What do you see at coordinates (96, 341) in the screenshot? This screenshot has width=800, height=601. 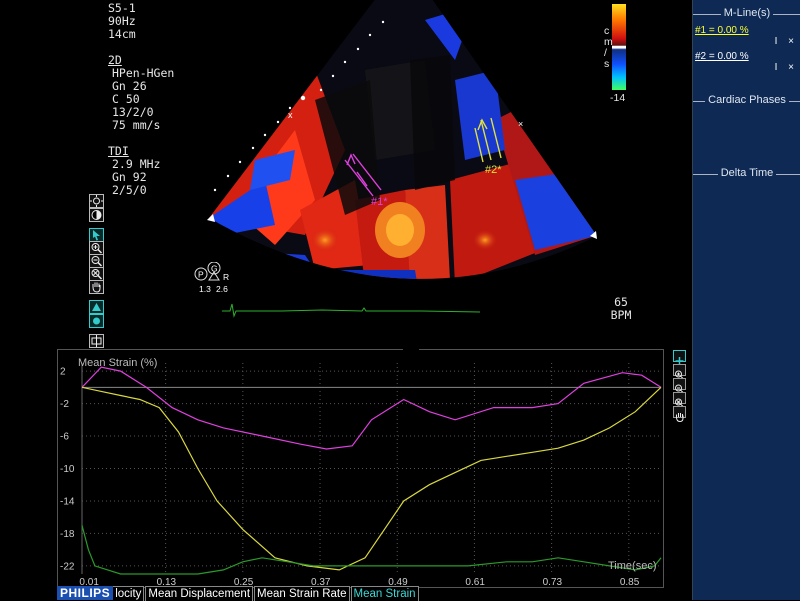 I see `settings-icon` at bounding box center [96, 341].